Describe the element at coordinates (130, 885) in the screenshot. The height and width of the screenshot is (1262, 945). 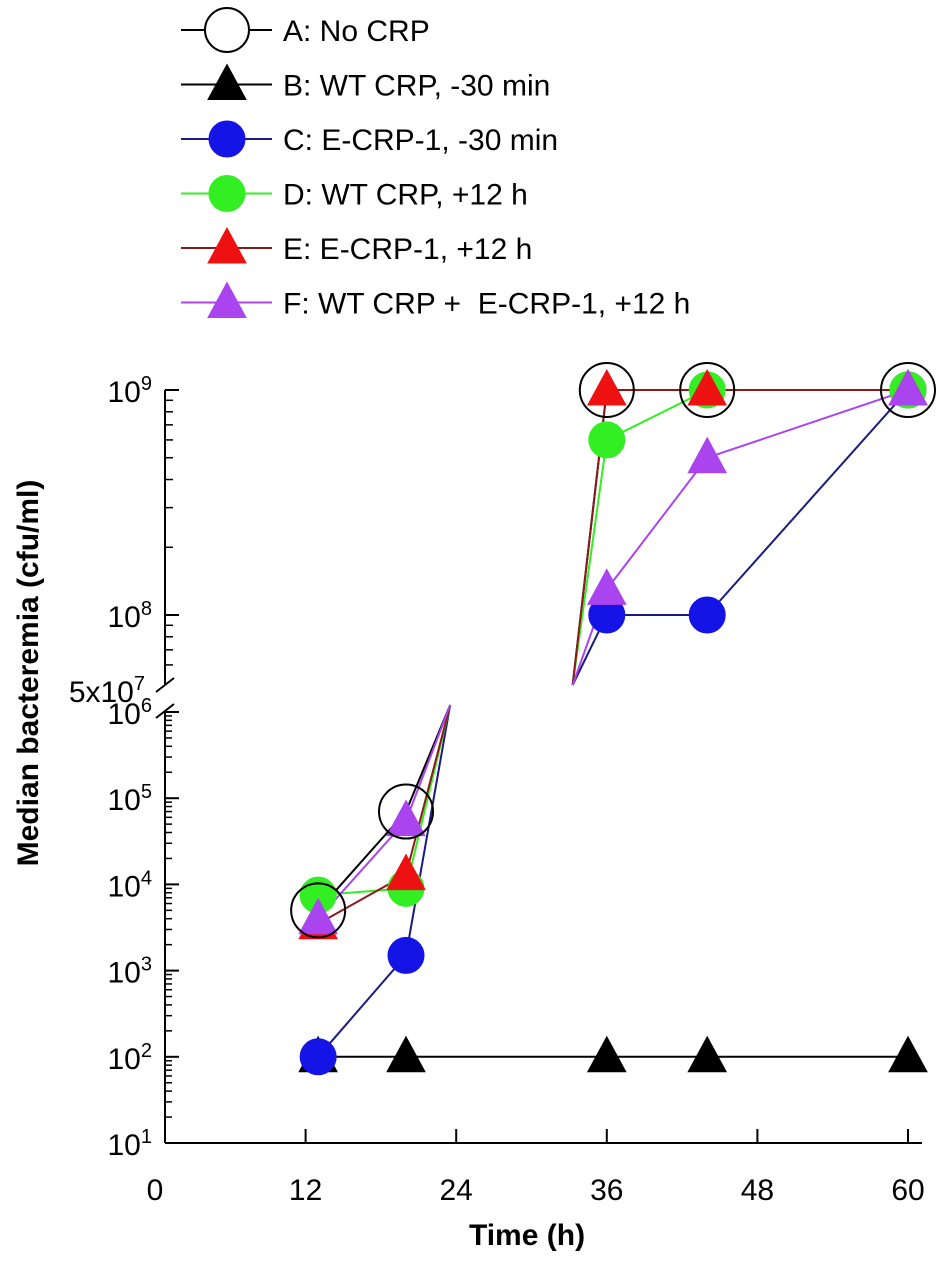
I see `y-tick-label: 10⁴` at that location.